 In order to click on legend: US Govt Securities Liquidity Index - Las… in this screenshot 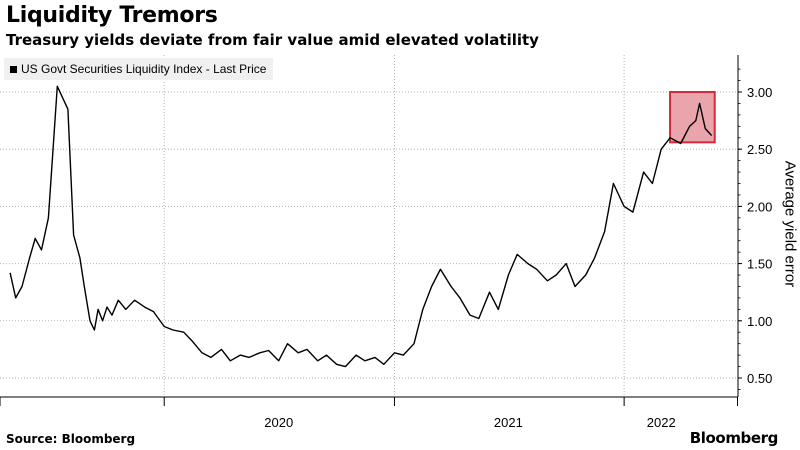, I will do `click(139, 69)`.